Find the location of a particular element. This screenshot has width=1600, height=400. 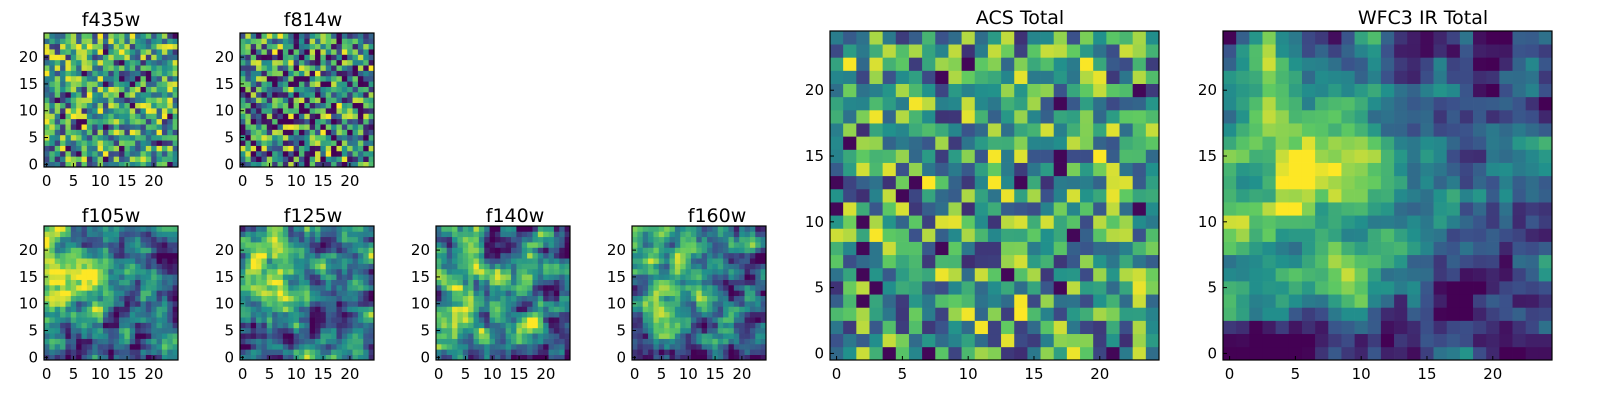

x-tick-label: 0 is located at coordinates (243, 374).